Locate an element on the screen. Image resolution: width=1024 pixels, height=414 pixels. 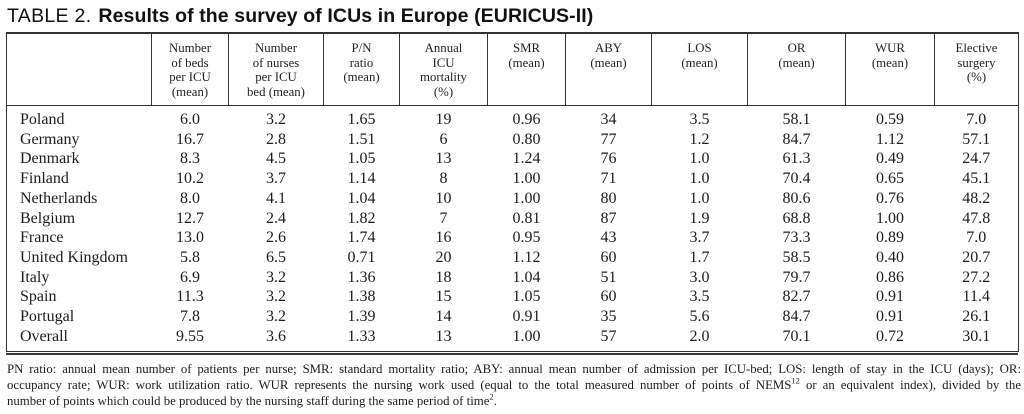
cell-value: 77 is located at coordinates (608, 139).